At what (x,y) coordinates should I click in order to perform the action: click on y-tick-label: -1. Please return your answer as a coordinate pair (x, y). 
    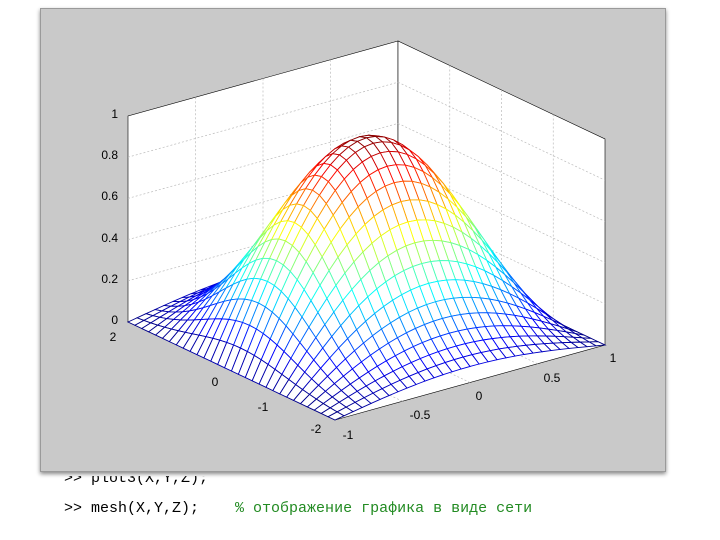
    Looking at the image, I should click on (263, 407).